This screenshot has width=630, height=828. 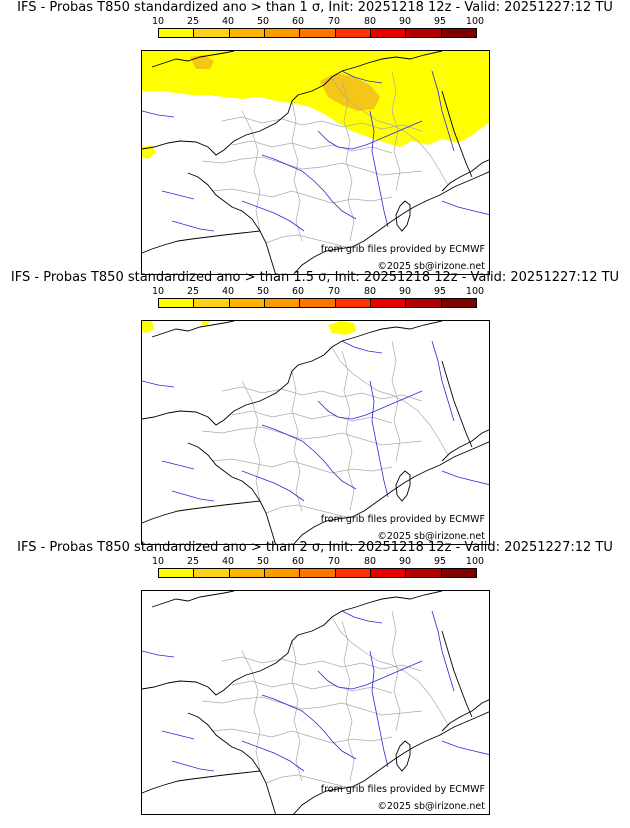 I want to click on legend-tick-label: 25, so click(x=193, y=291).